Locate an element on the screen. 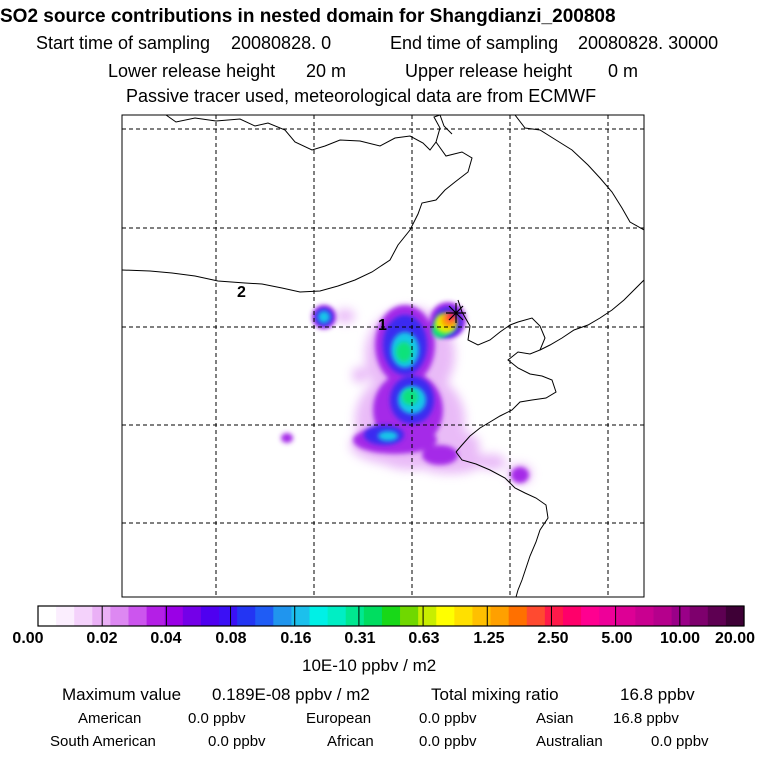 The image size is (768, 768). region-african-value: 0.0 ppbv is located at coordinates (448, 741).